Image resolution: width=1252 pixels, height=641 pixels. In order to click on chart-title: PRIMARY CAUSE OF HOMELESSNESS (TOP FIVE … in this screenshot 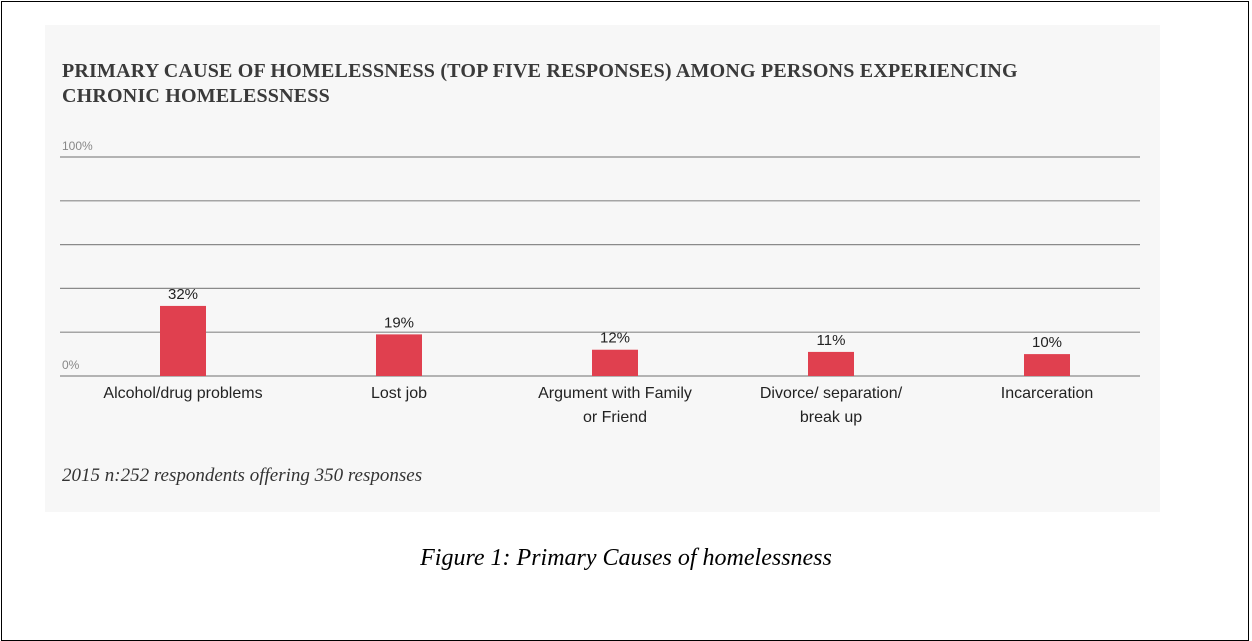, I will do `click(540, 83)`.